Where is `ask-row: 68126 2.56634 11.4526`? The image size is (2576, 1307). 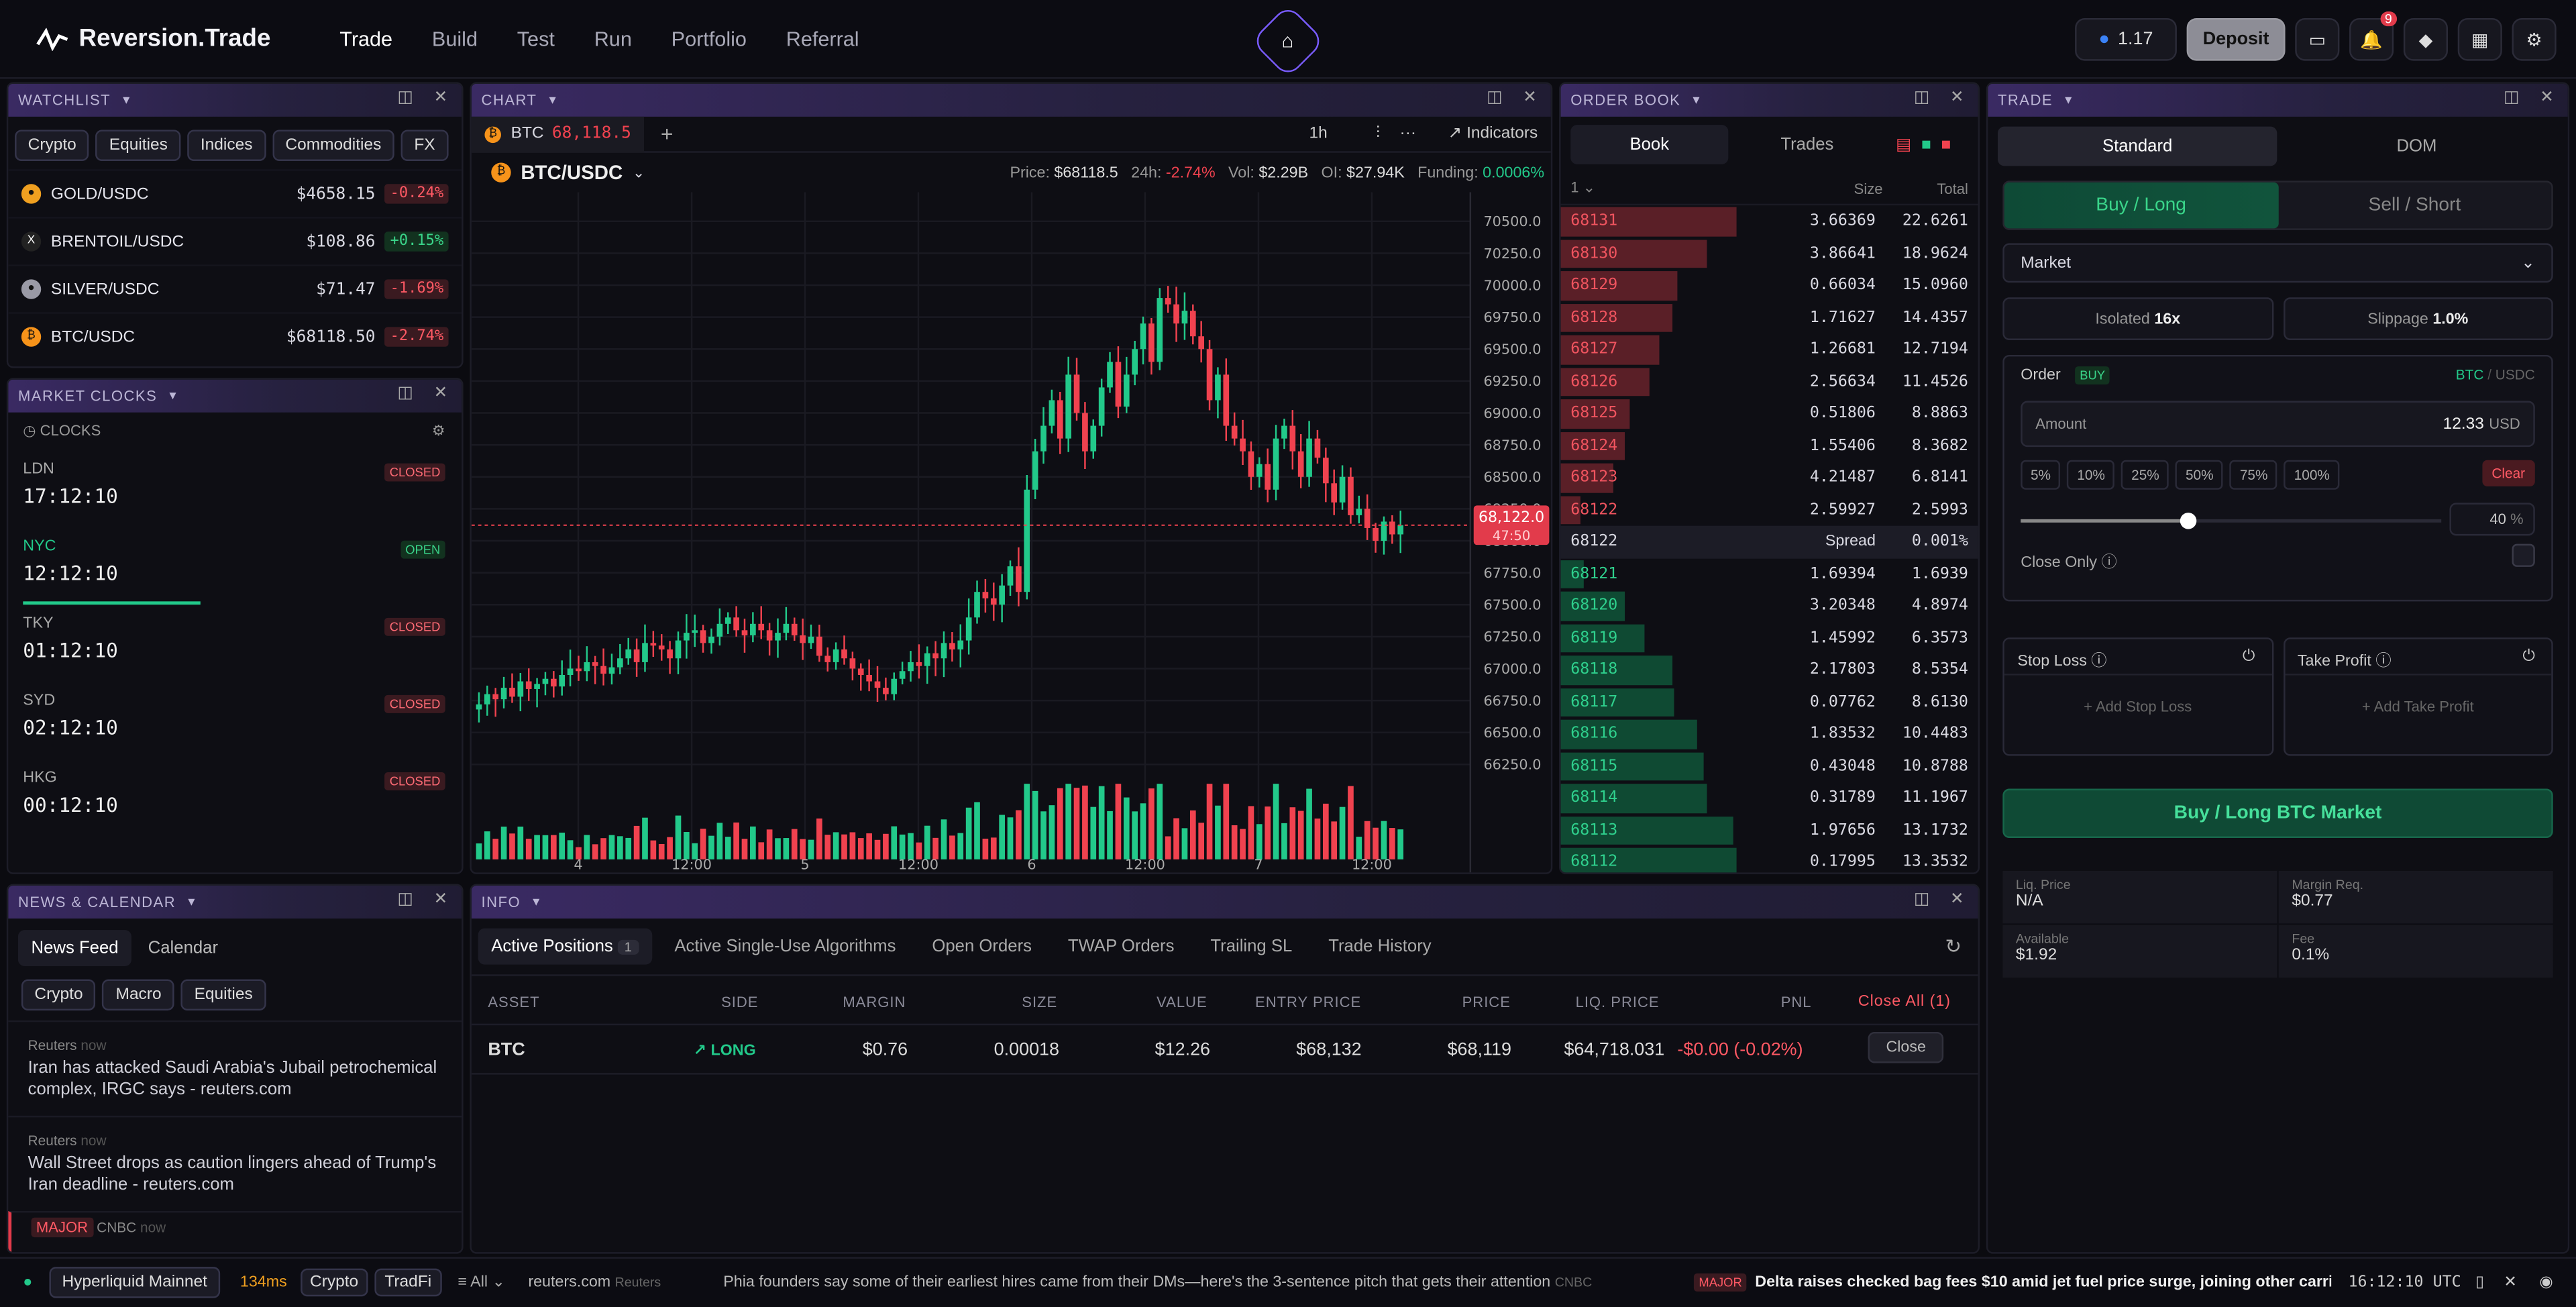 ask-row: 68126 2.56634 11.4526 is located at coordinates (1769, 382).